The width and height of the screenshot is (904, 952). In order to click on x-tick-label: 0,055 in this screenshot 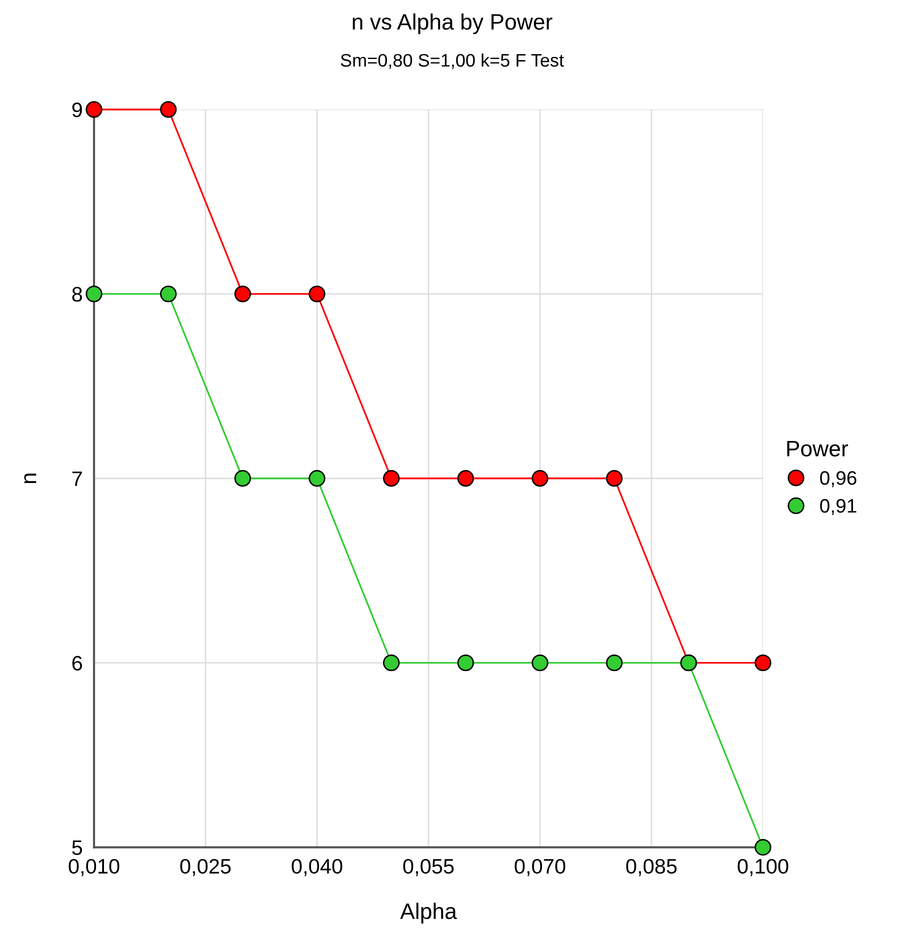, I will do `click(428, 867)`.